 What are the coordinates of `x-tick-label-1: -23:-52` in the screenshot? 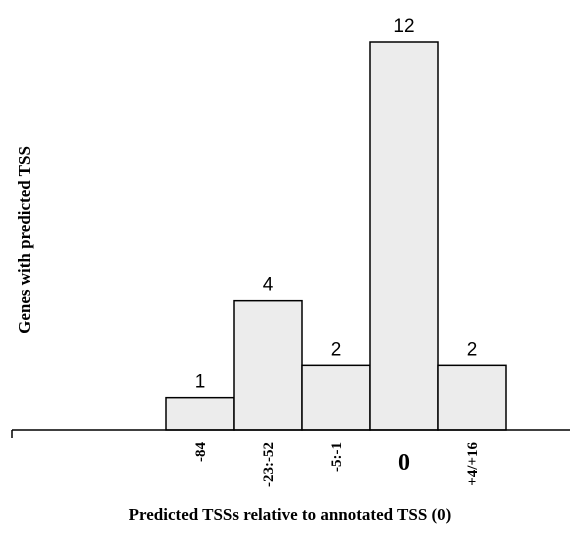 It's located at (269, 464).